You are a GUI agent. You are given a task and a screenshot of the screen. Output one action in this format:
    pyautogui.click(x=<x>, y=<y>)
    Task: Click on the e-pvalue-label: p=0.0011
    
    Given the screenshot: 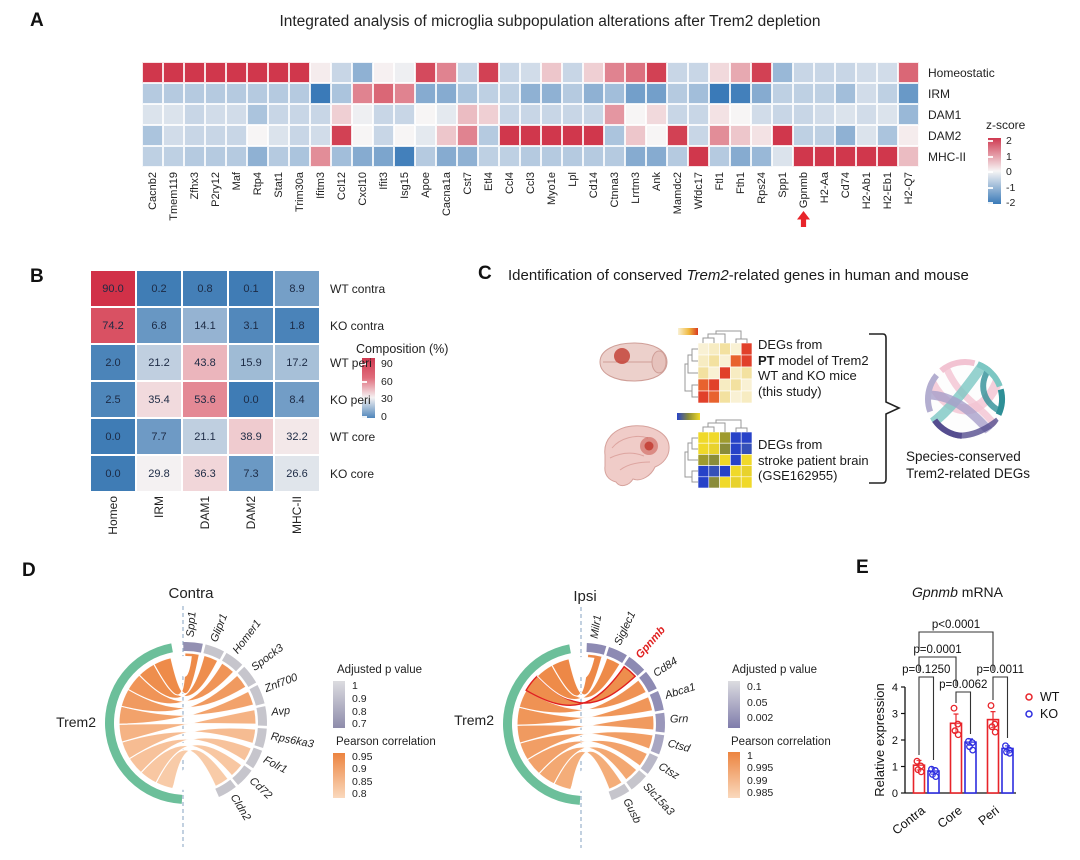 What is the action you would take?
    pyautogui.click(x=1000, y=670)
    